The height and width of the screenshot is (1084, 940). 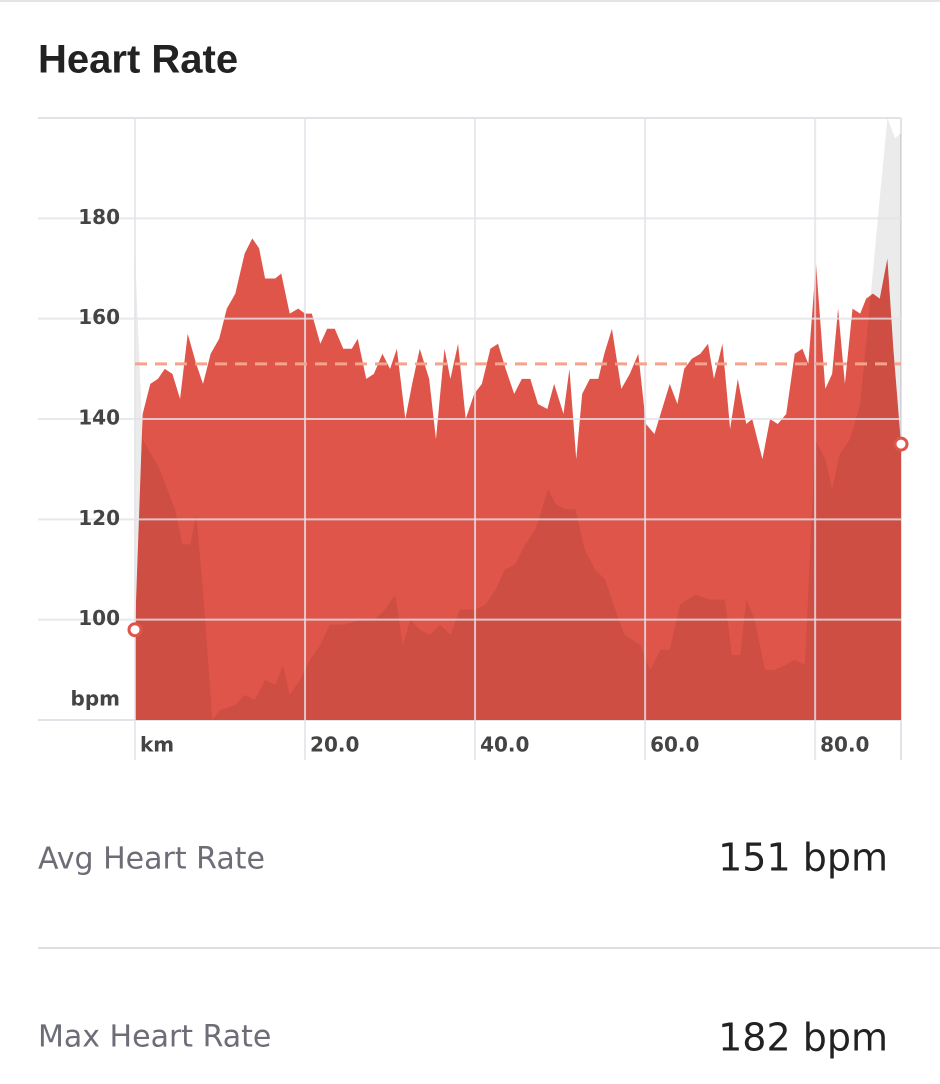 What do you see at coordinates (504, 745) in the screenshot?
I see `x-tick-label: 40.0` at bounding box center [504, 745].